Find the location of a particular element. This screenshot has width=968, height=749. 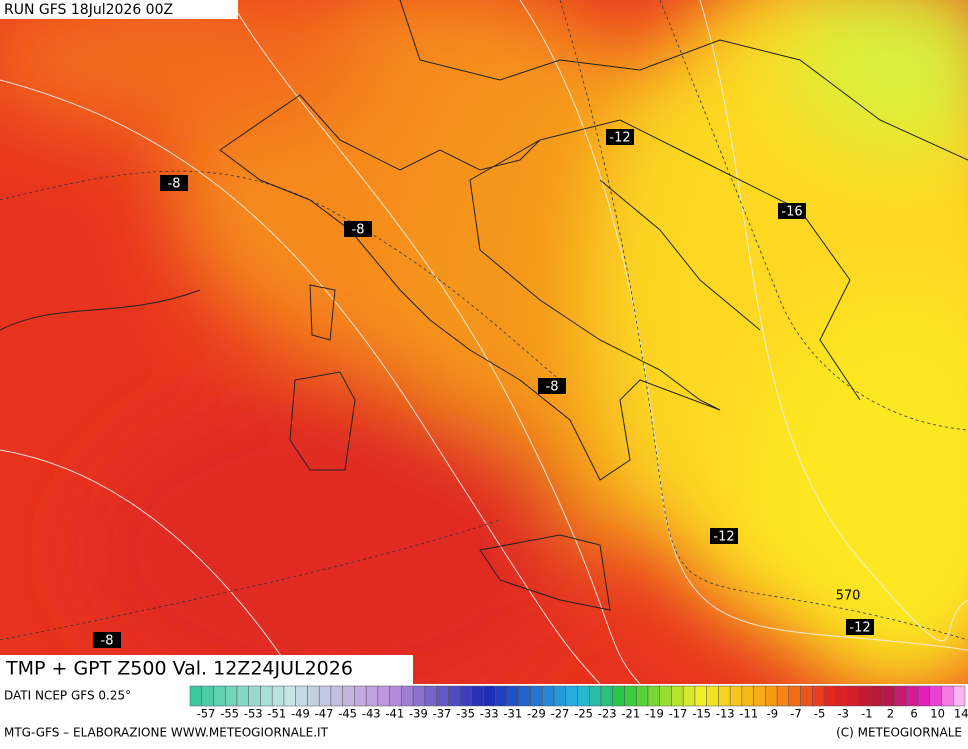

colorbar-label: -49 is located at coordinates (300, 714).